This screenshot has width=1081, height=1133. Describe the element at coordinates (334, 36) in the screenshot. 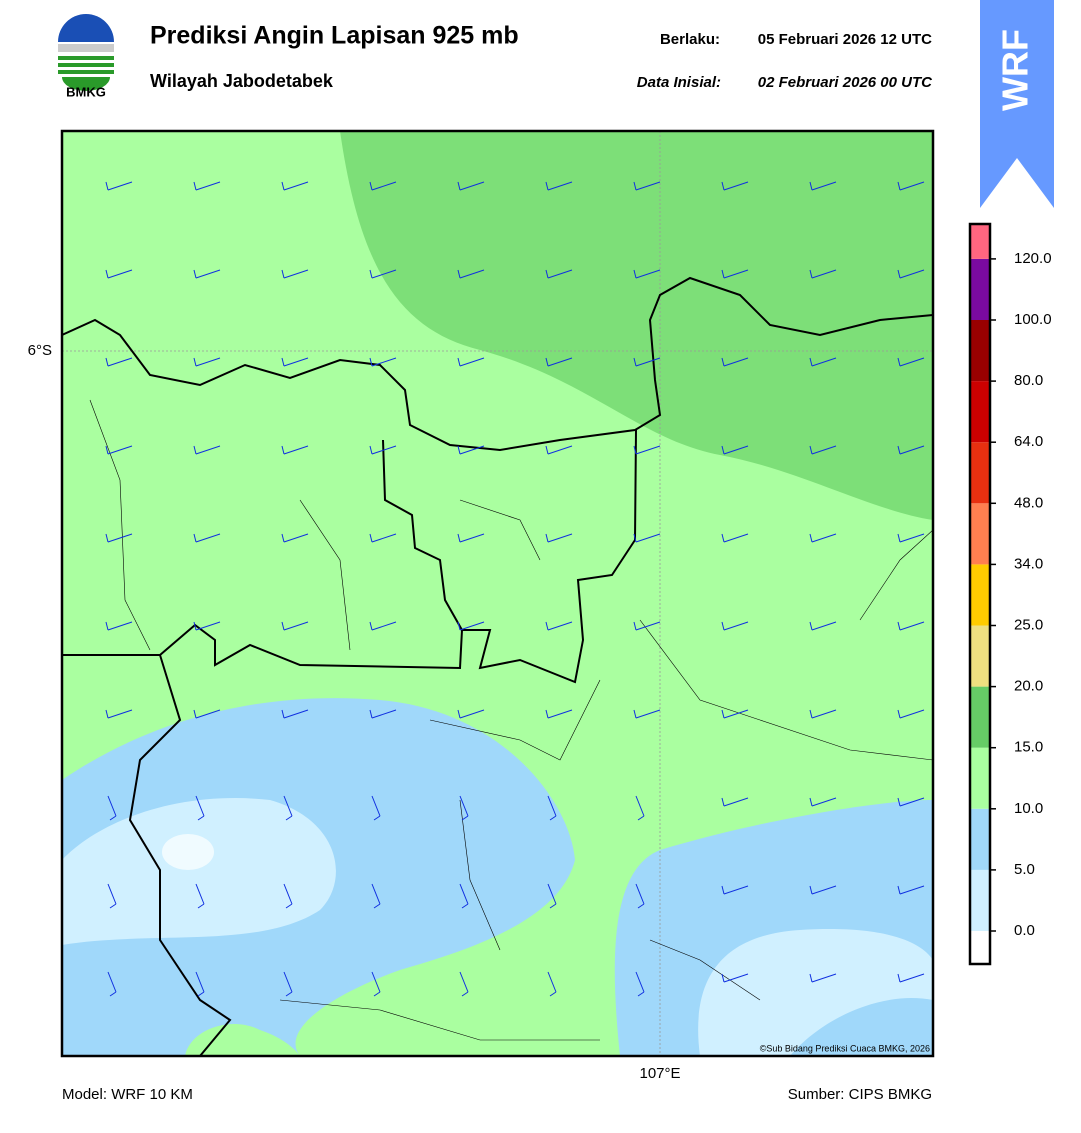

I see `title: Prediksi Angin Lapisan 925 mb` at that location.